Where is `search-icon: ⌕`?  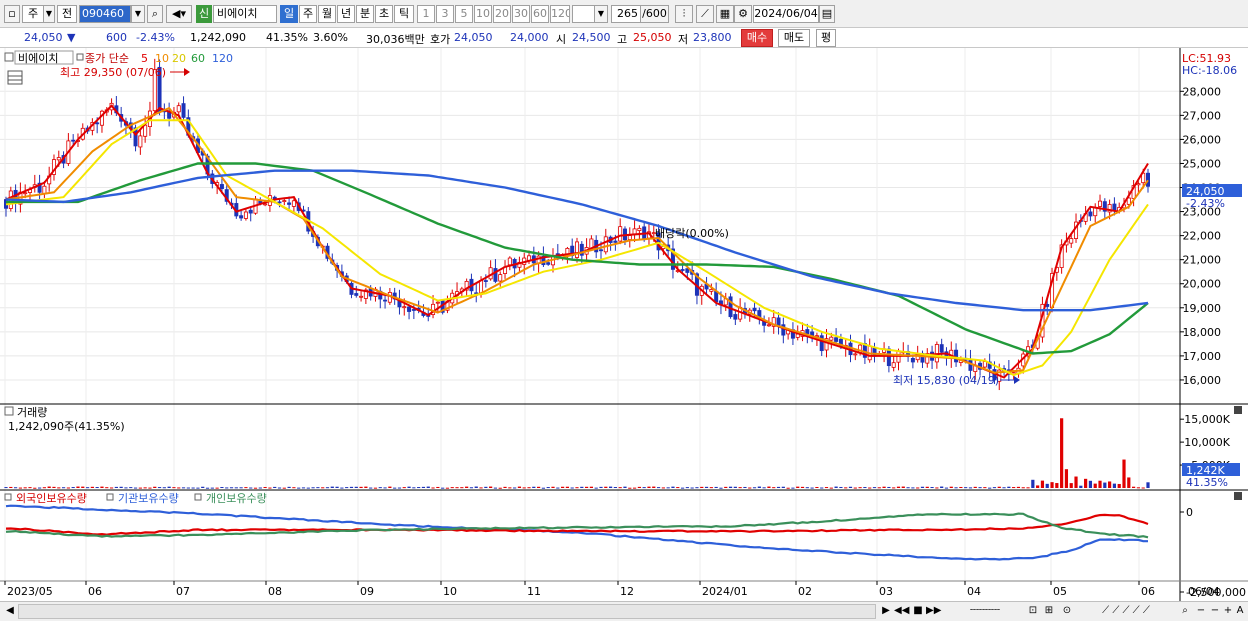 search-icon: ⌕ is located at coordinates (155, 14).